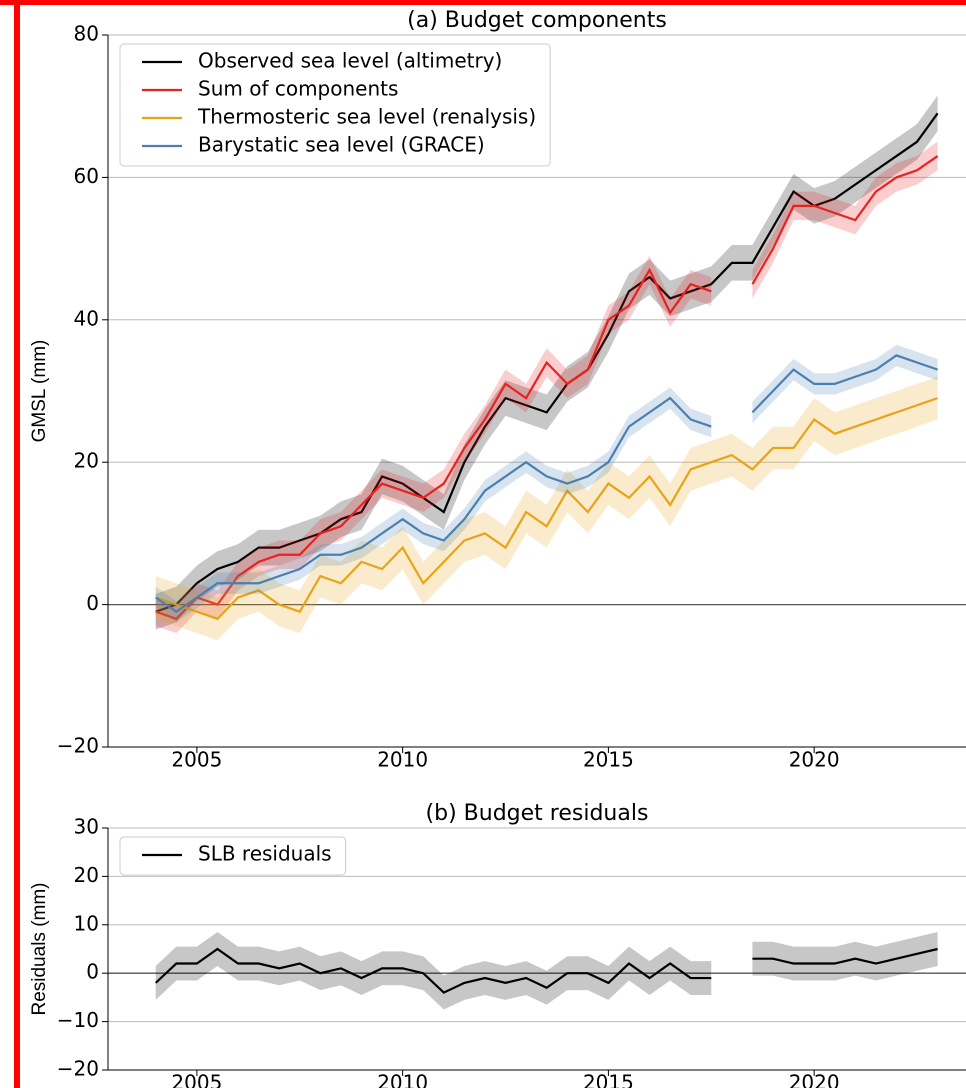 Image resolution: width=966 pixels, height=1088 pixels. What do you see at coordinates (265, 854) in the screenshot?
I see `legend-label: SLB residuals` at bounding box center [265, 854].